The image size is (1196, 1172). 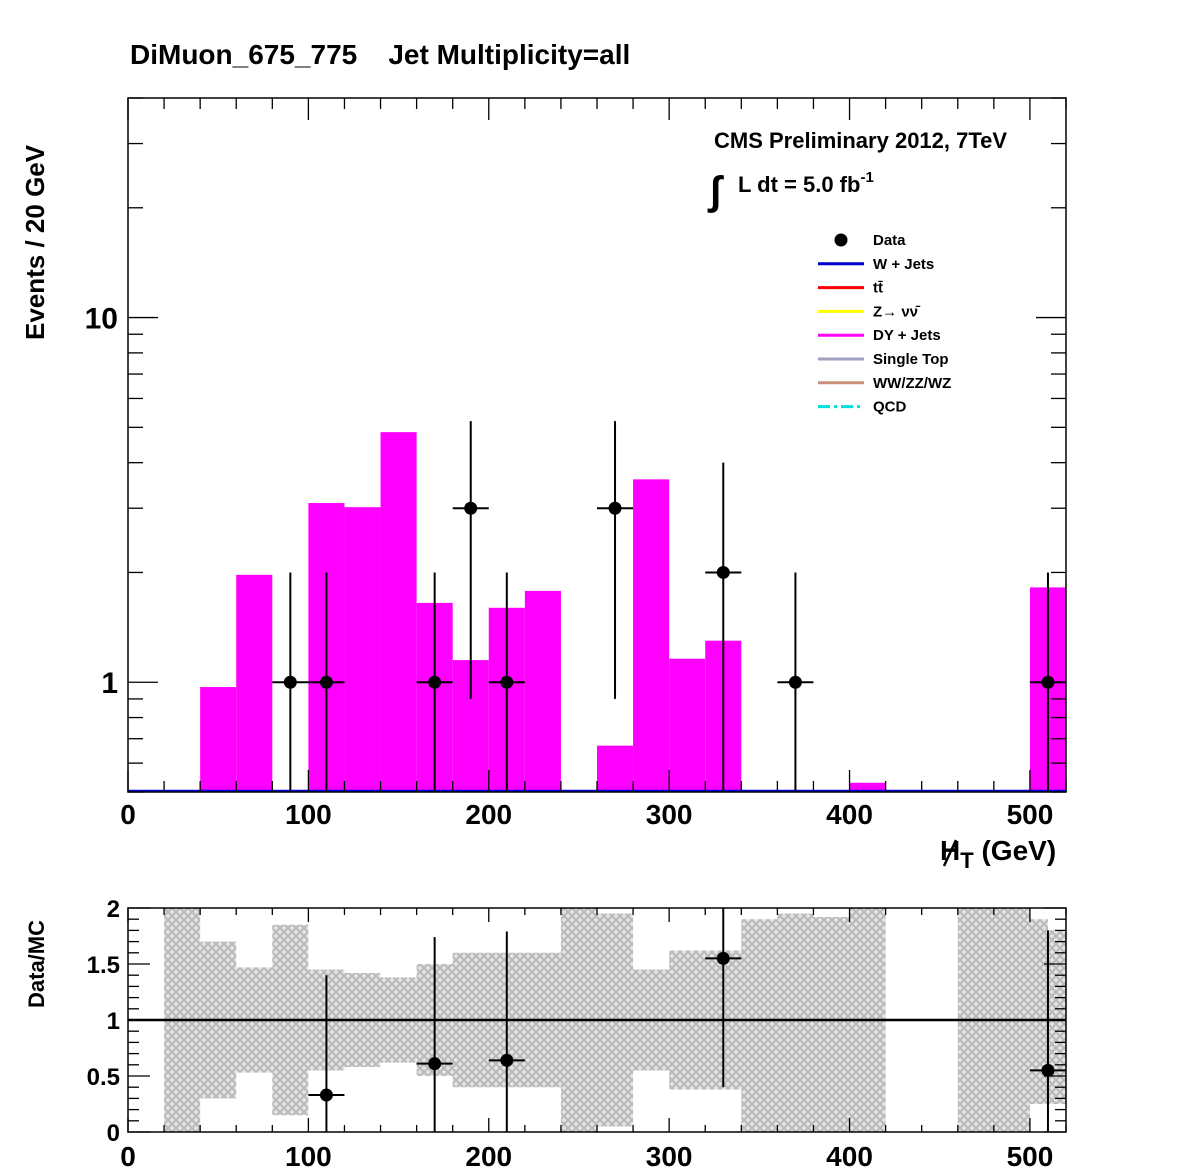 I want to click on legend-label-1: W + Jets, so click(x=903, y=264).